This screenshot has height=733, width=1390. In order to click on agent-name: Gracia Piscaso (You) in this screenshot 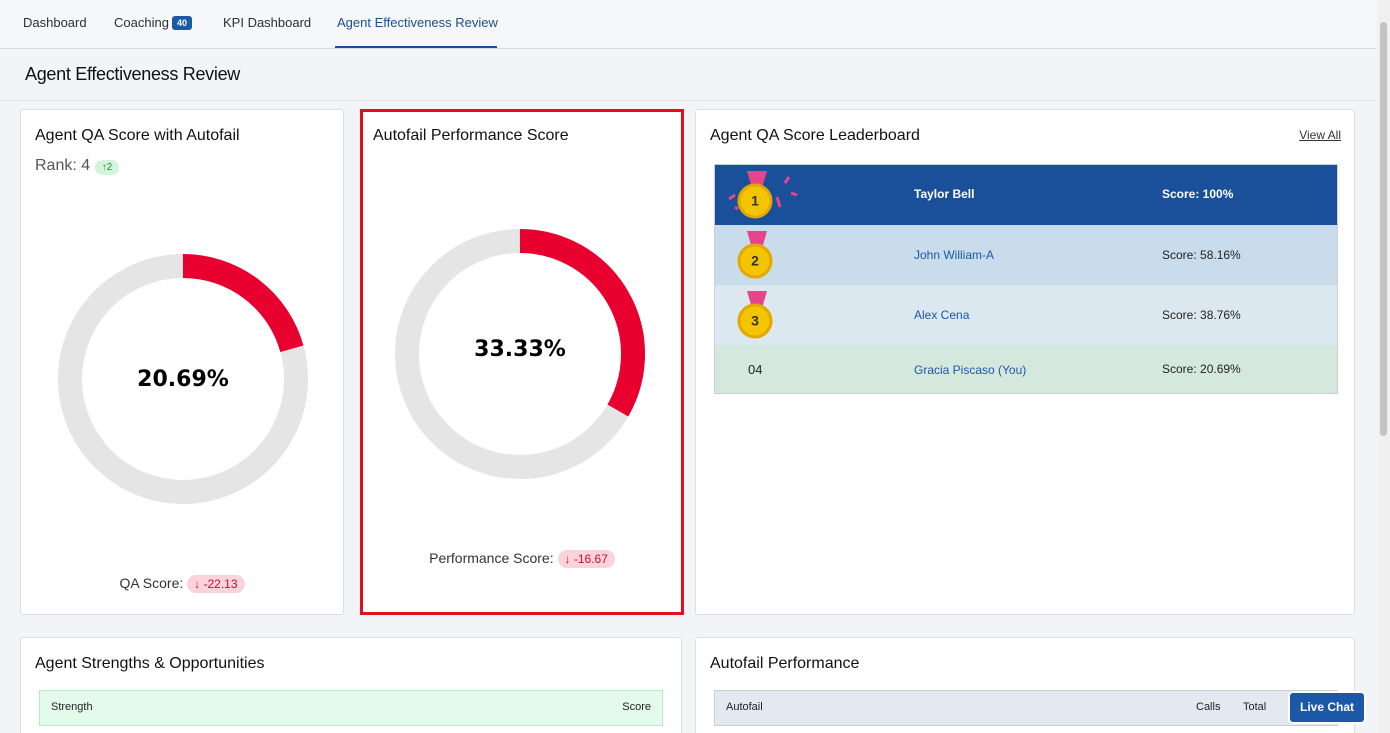, I will do `click(970, 370)`.